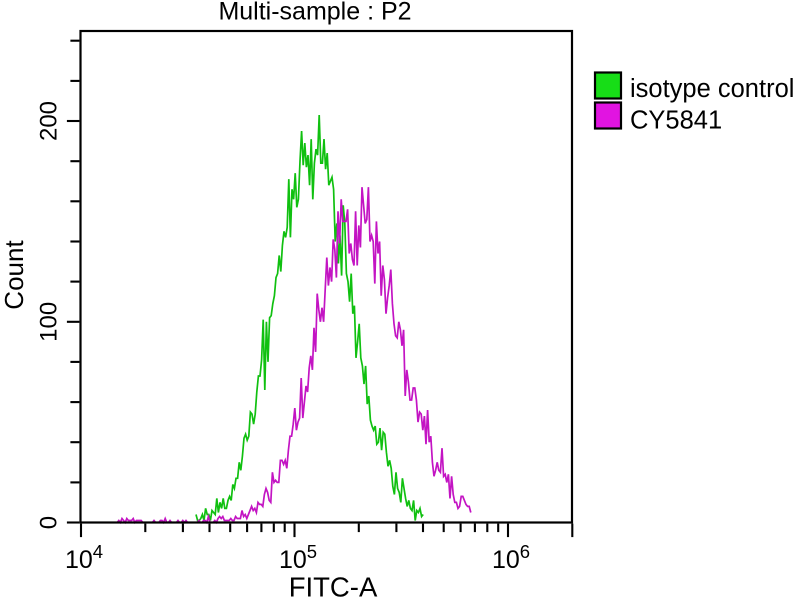 This screenshot has width=800, height=600. I want to click on svg-text: 10⁴, so click(84, 557).